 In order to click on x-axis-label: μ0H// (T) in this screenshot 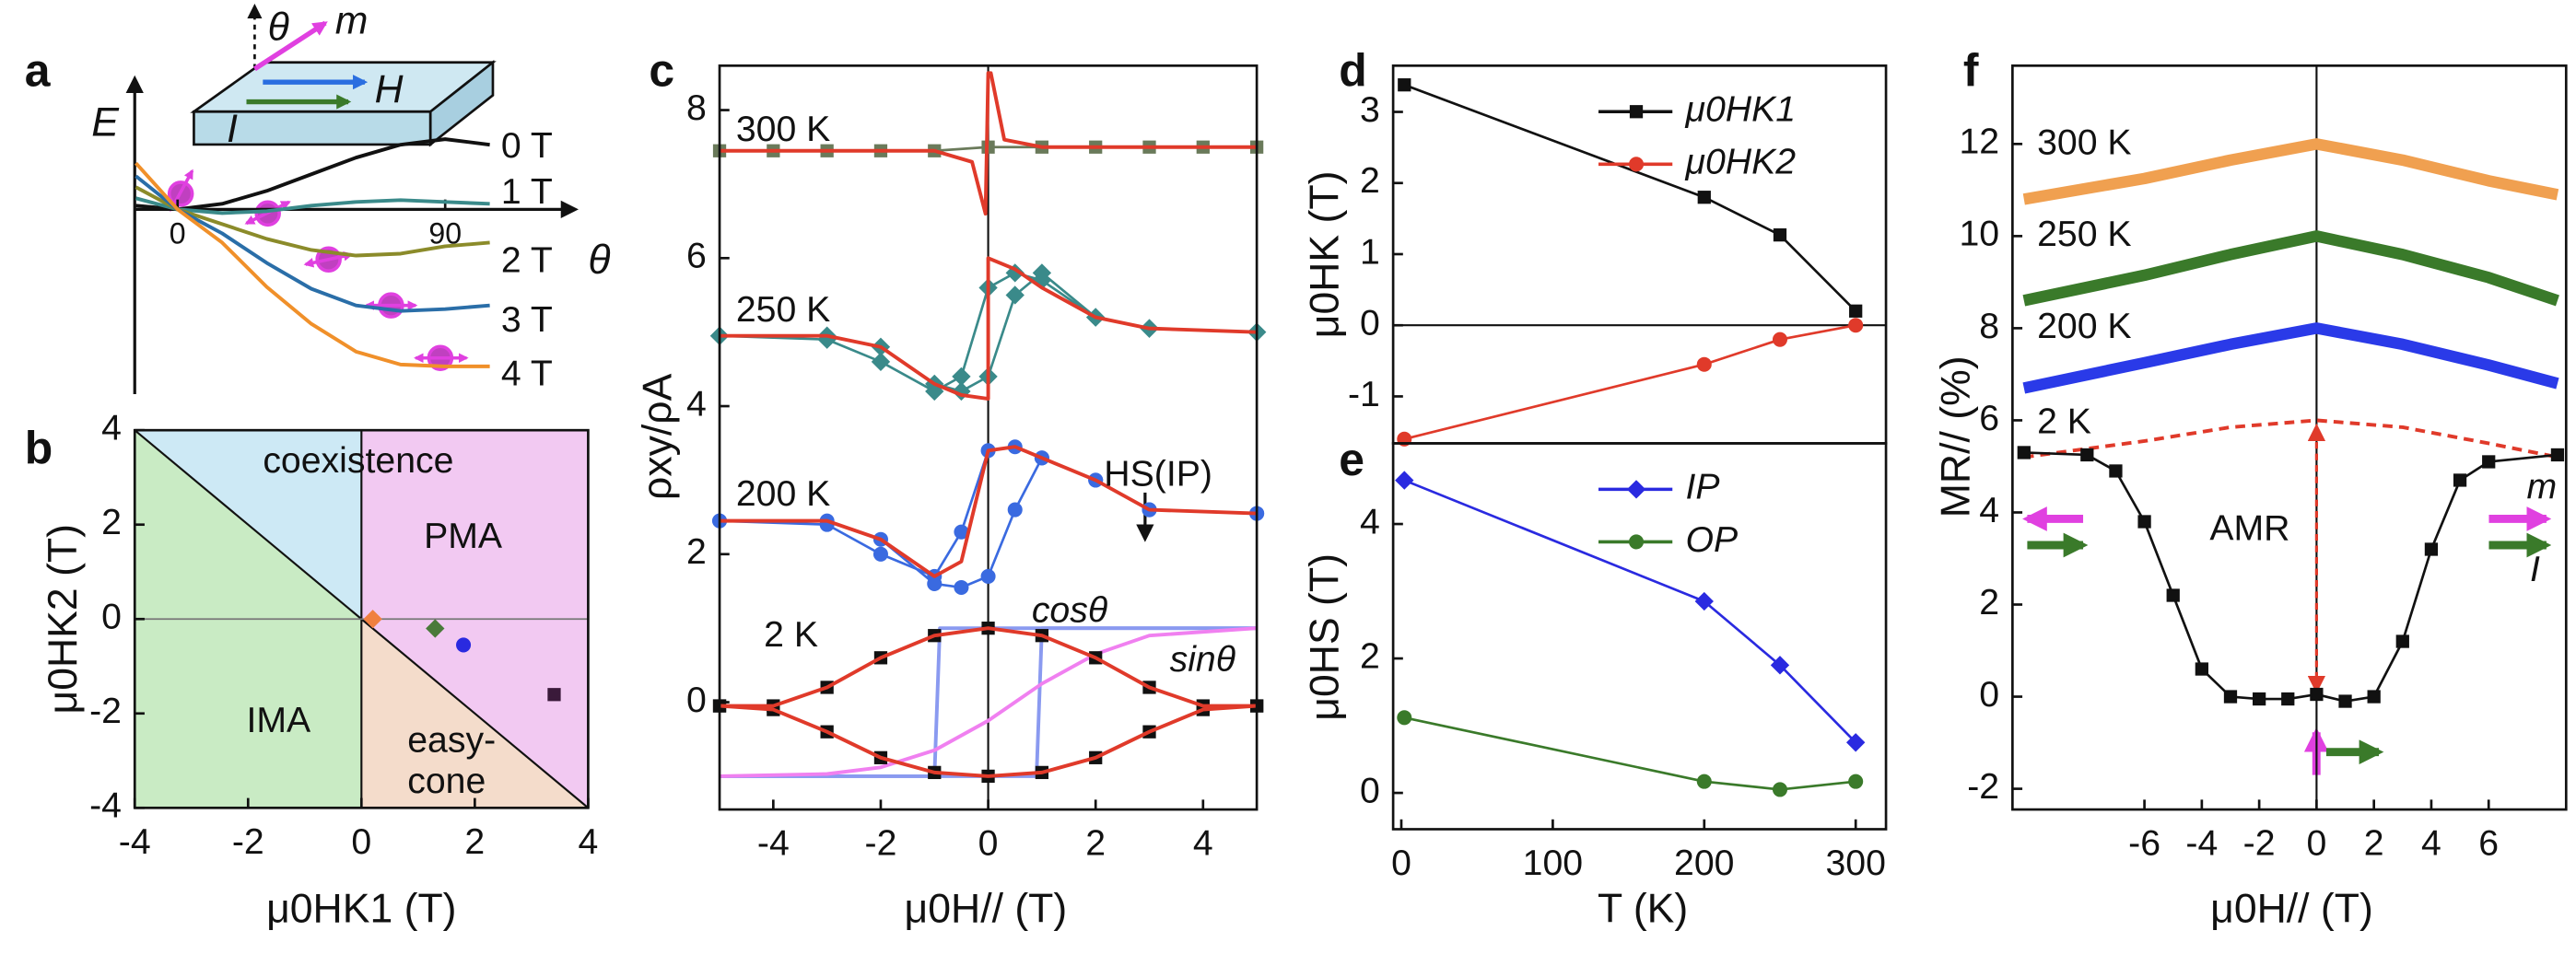, I will do `click(986, 909)`.